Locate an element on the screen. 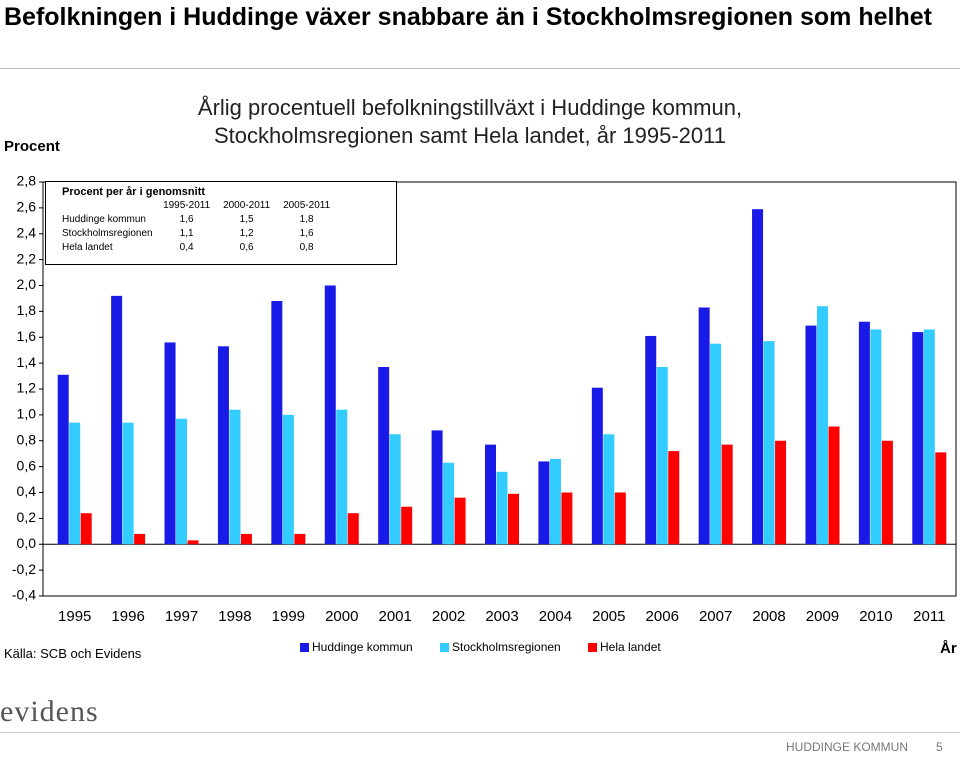  x-tick-label: 1998 is located at coordinates (234, 616).